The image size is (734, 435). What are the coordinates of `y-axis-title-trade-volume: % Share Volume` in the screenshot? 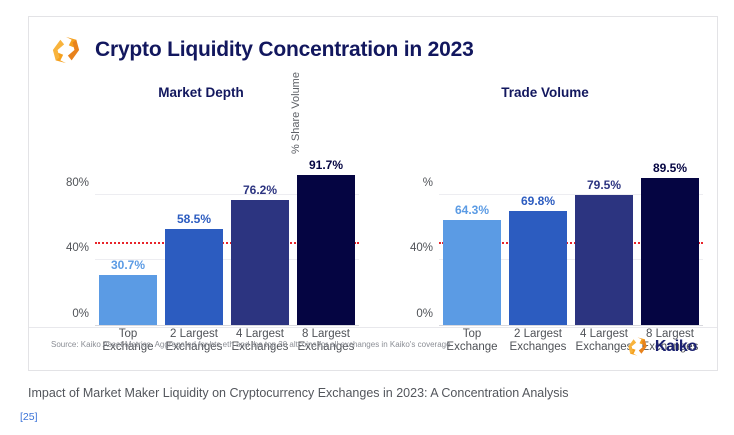 It's located at (296, 113).